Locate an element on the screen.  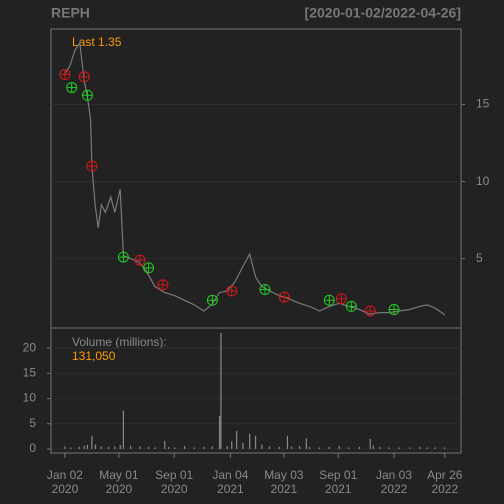
x-tick-label: Jan 02 is located at coordinates (65, 475).